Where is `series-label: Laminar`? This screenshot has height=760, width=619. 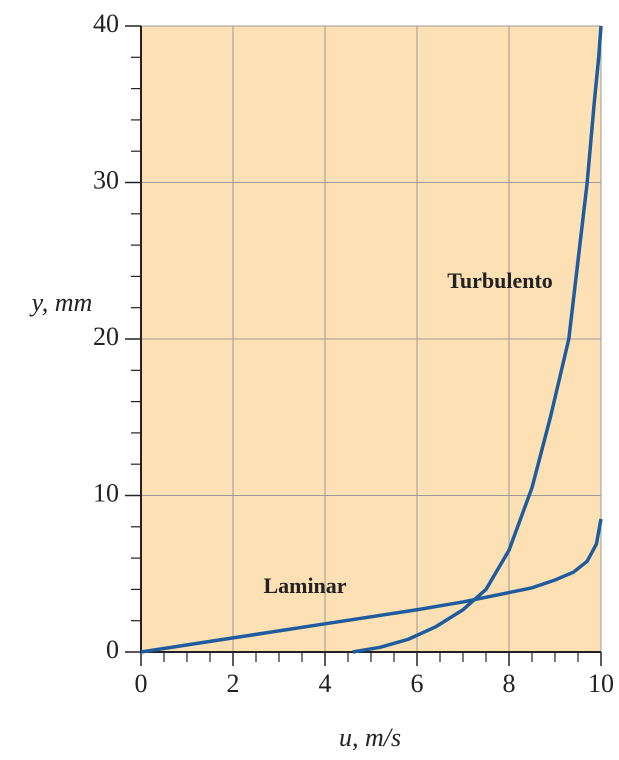
series-label: Laminar is located at coordinates (304, 585).